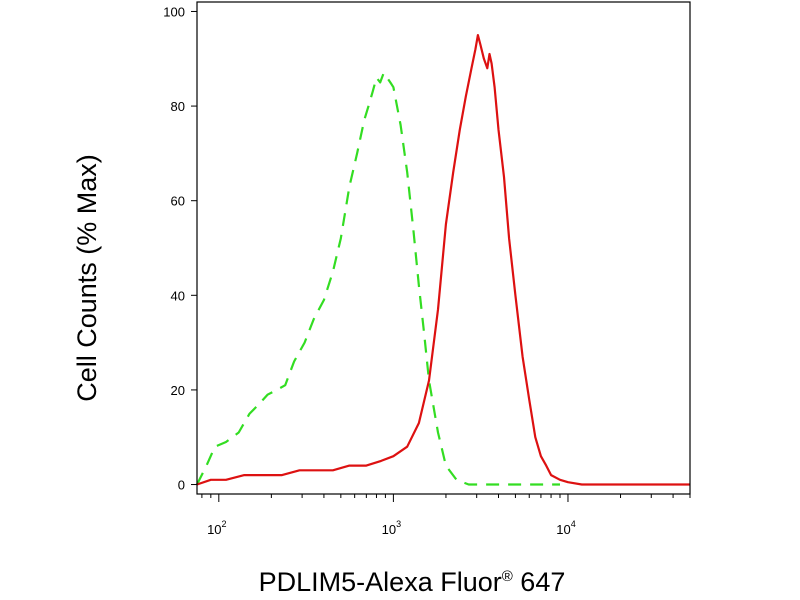 Image resolution: width=800 pixels, height=600 pixels. Describe the element at coordinates (87, 278) in the screenshot. I see `y-axis-label: Cell Counts (% Max)` at that location.